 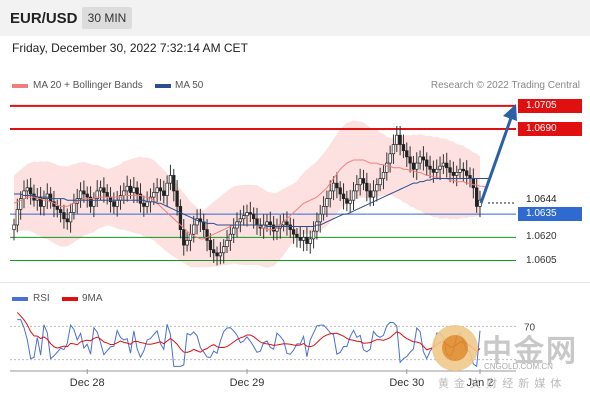 I want to click on ma50-swatch, so click(x=163, y=86).